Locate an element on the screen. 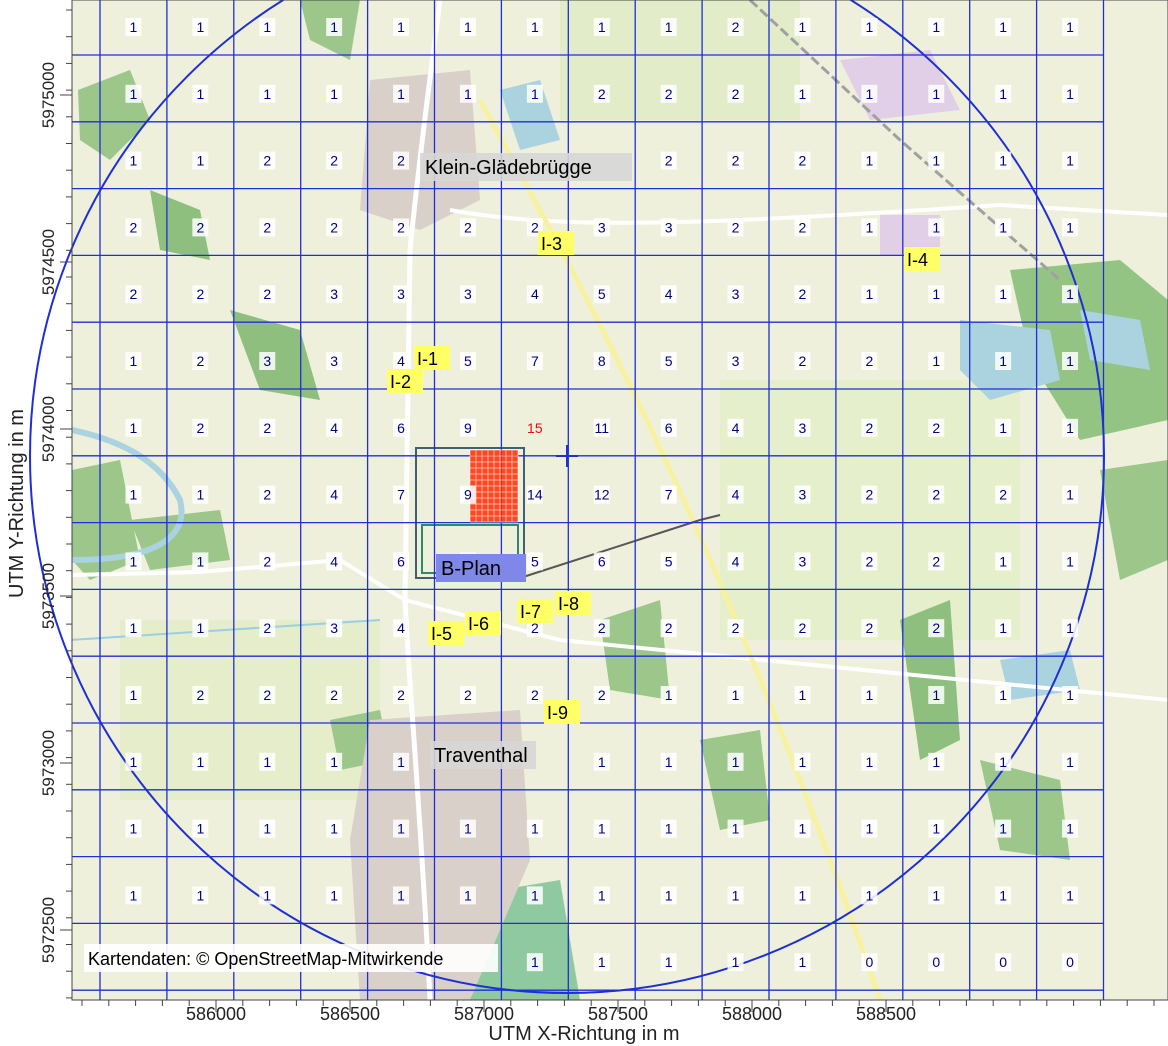 Image resolution: width=1168 pixels, height=1046 pixels. x-axis-label: UTM X-Richtung in m is located at coordinates (584, 1034).